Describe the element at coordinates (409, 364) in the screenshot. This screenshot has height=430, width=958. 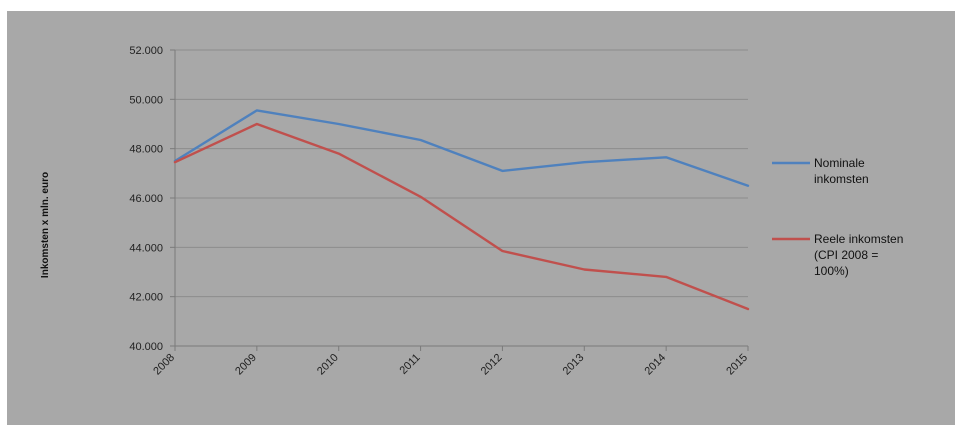
I see `x-tick-label: 2011` at that location.